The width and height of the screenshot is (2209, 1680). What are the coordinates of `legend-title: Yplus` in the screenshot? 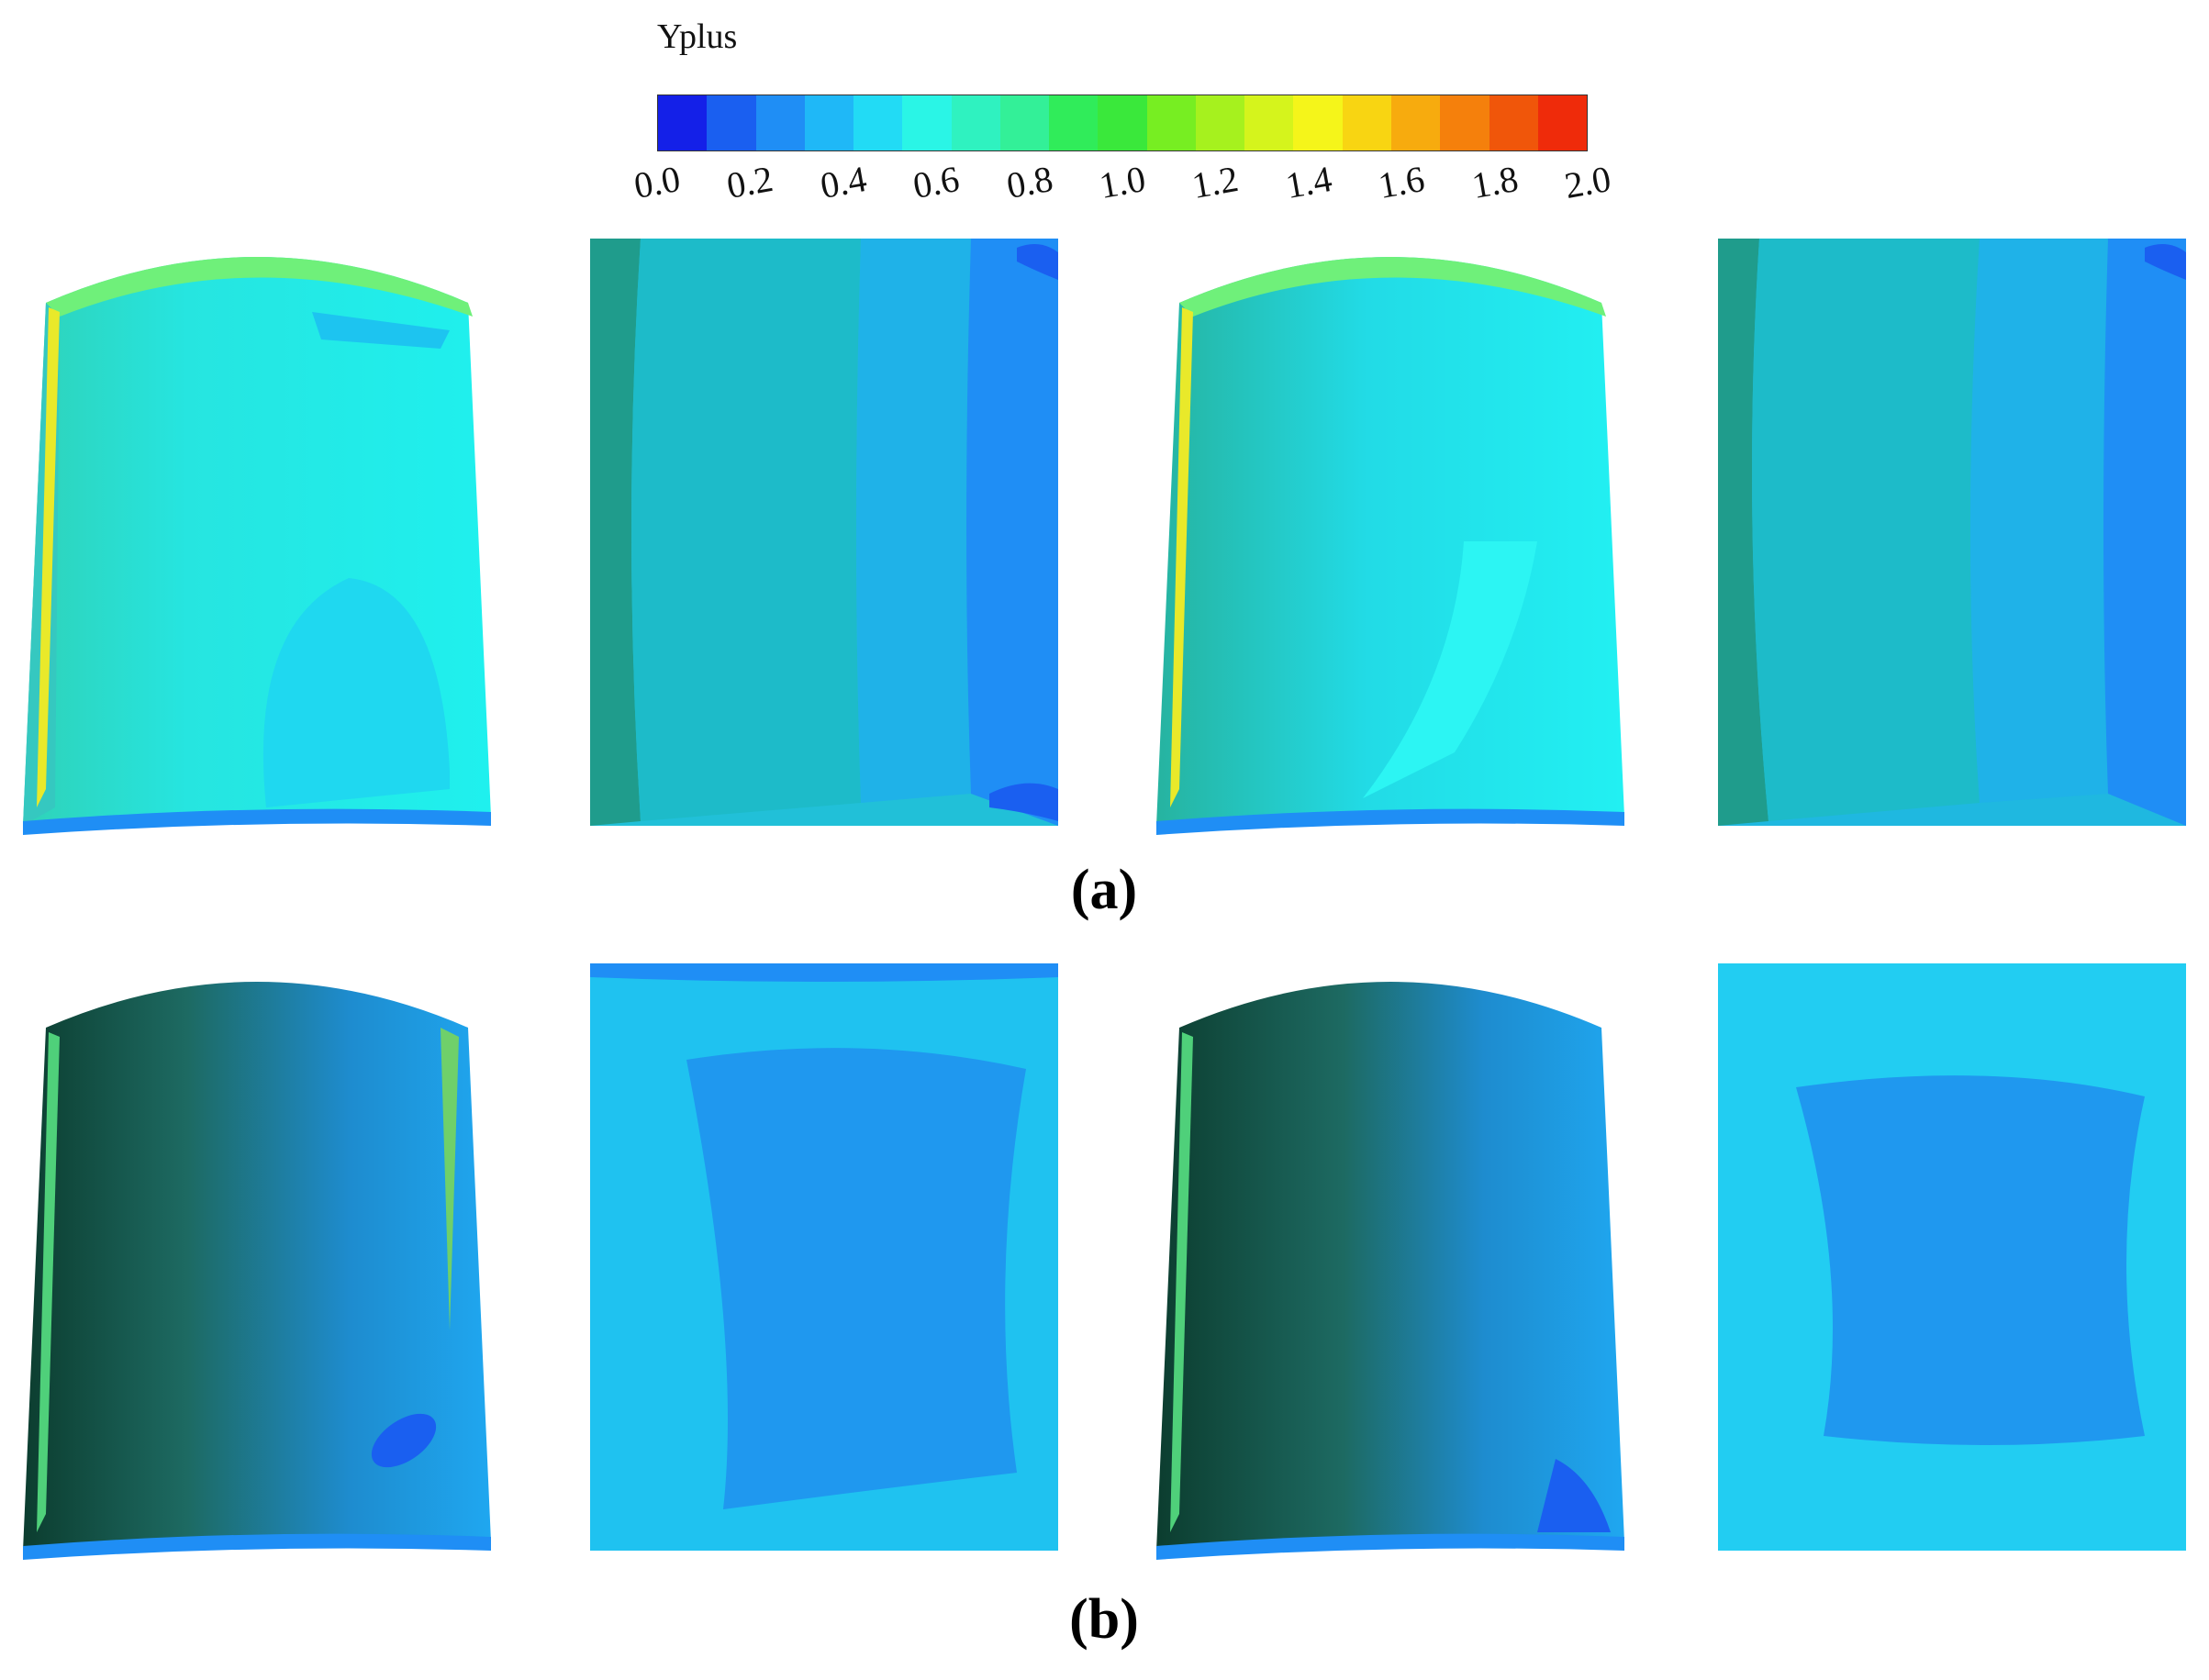 It's located at (698, 36).